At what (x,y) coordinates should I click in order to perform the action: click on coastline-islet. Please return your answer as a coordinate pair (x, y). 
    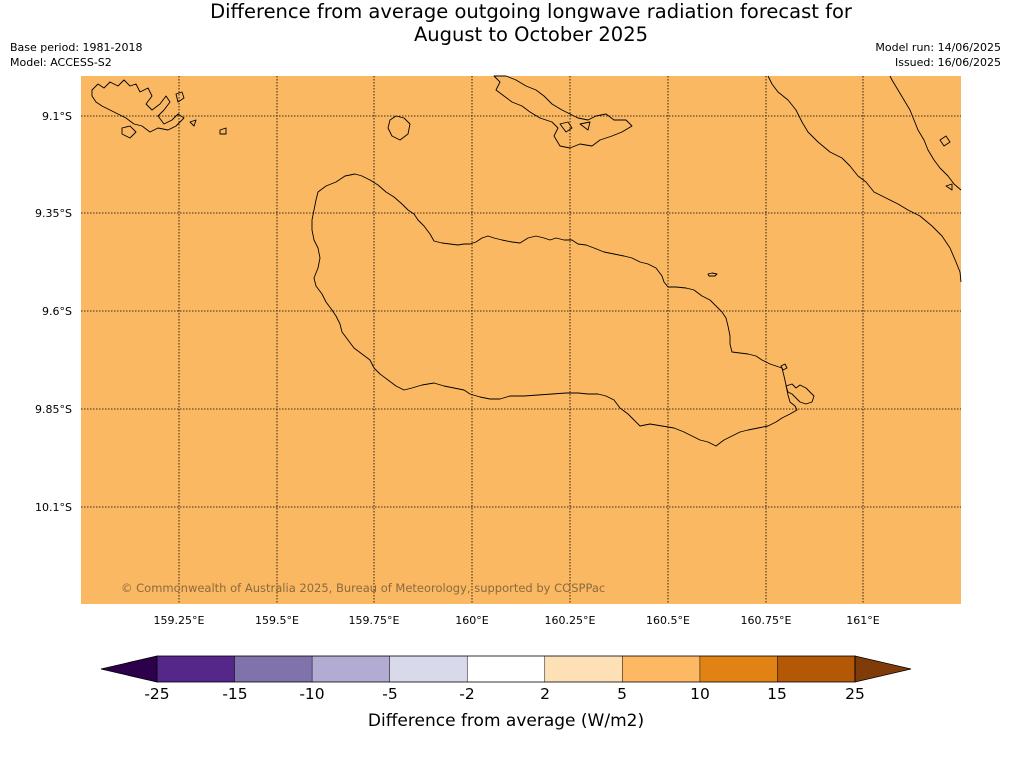
    Looking at the image, I should click on (712, 274).